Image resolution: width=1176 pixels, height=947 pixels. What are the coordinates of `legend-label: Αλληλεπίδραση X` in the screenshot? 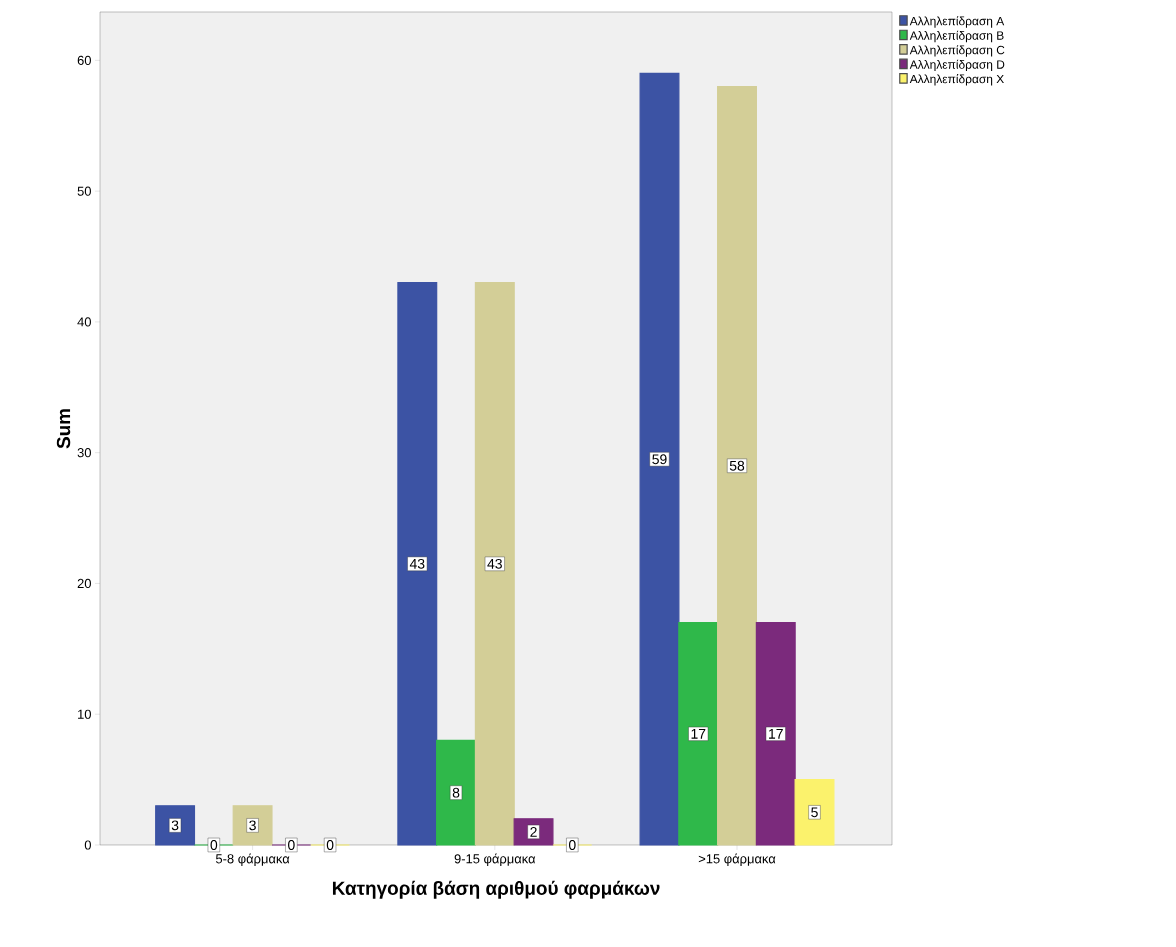 It's located at (956, 80).